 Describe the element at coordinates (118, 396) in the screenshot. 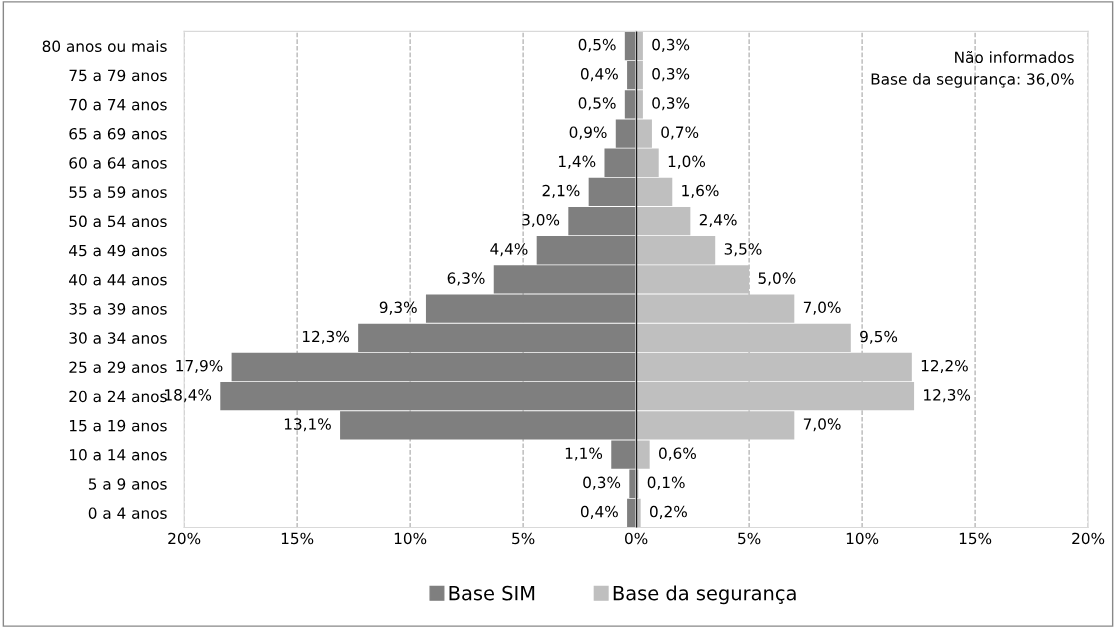

I see `y-tick-label: 20 a 24 anos` at that location.